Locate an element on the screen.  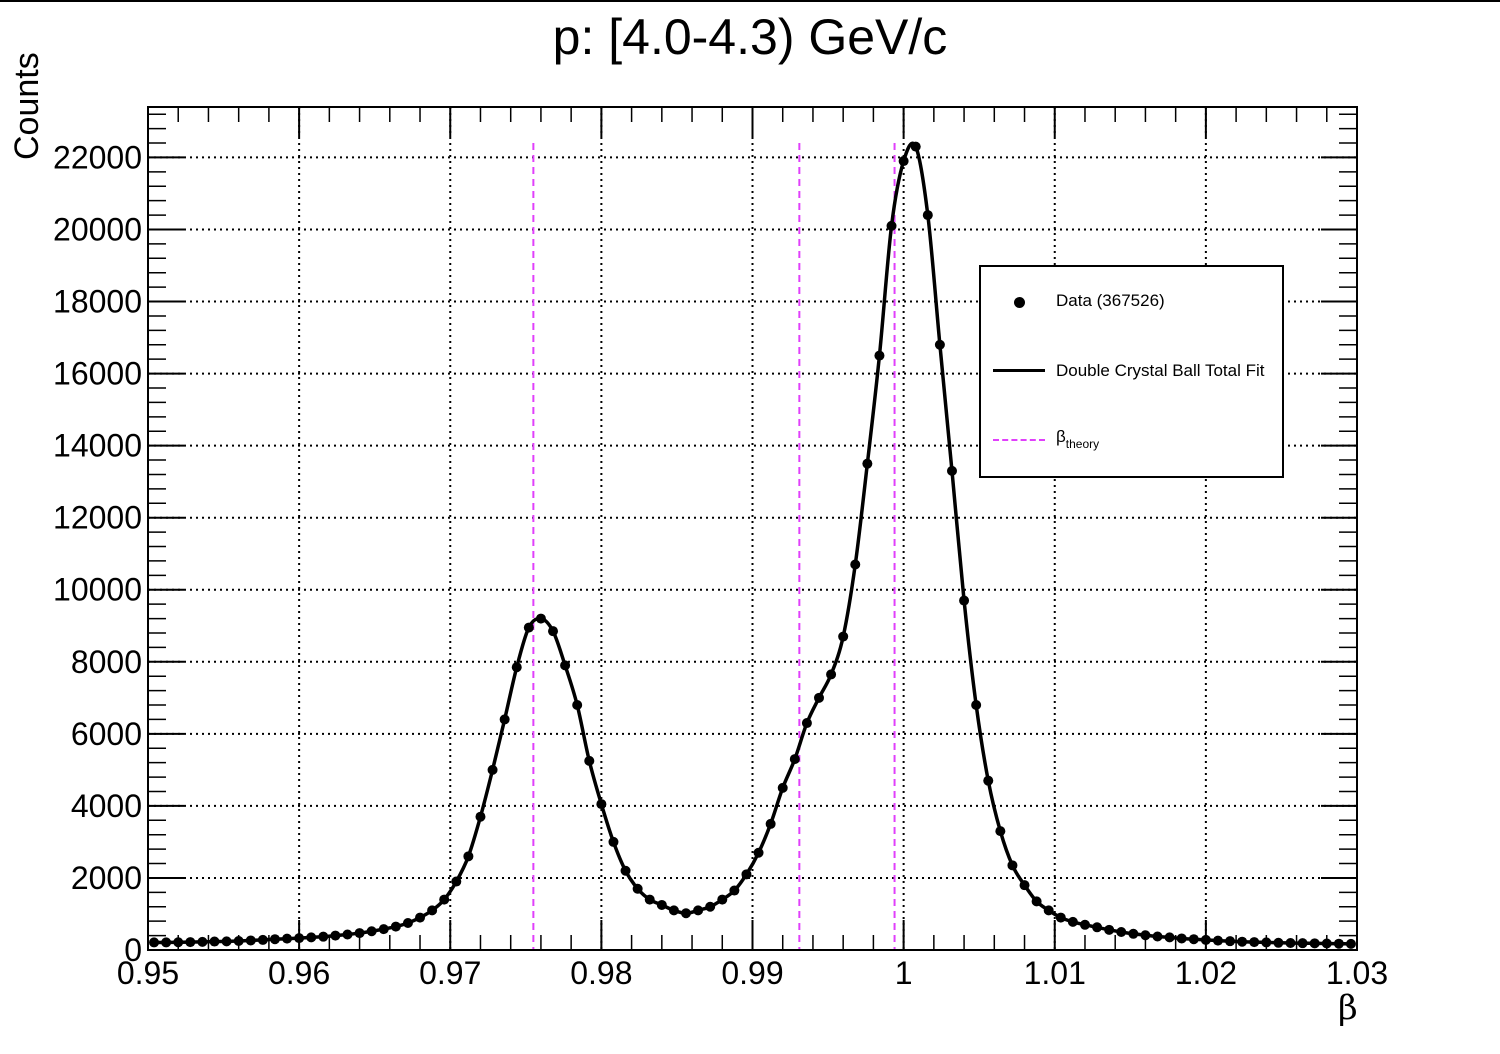
y-tick-label: 20000 is located at coordinates (97, 229).